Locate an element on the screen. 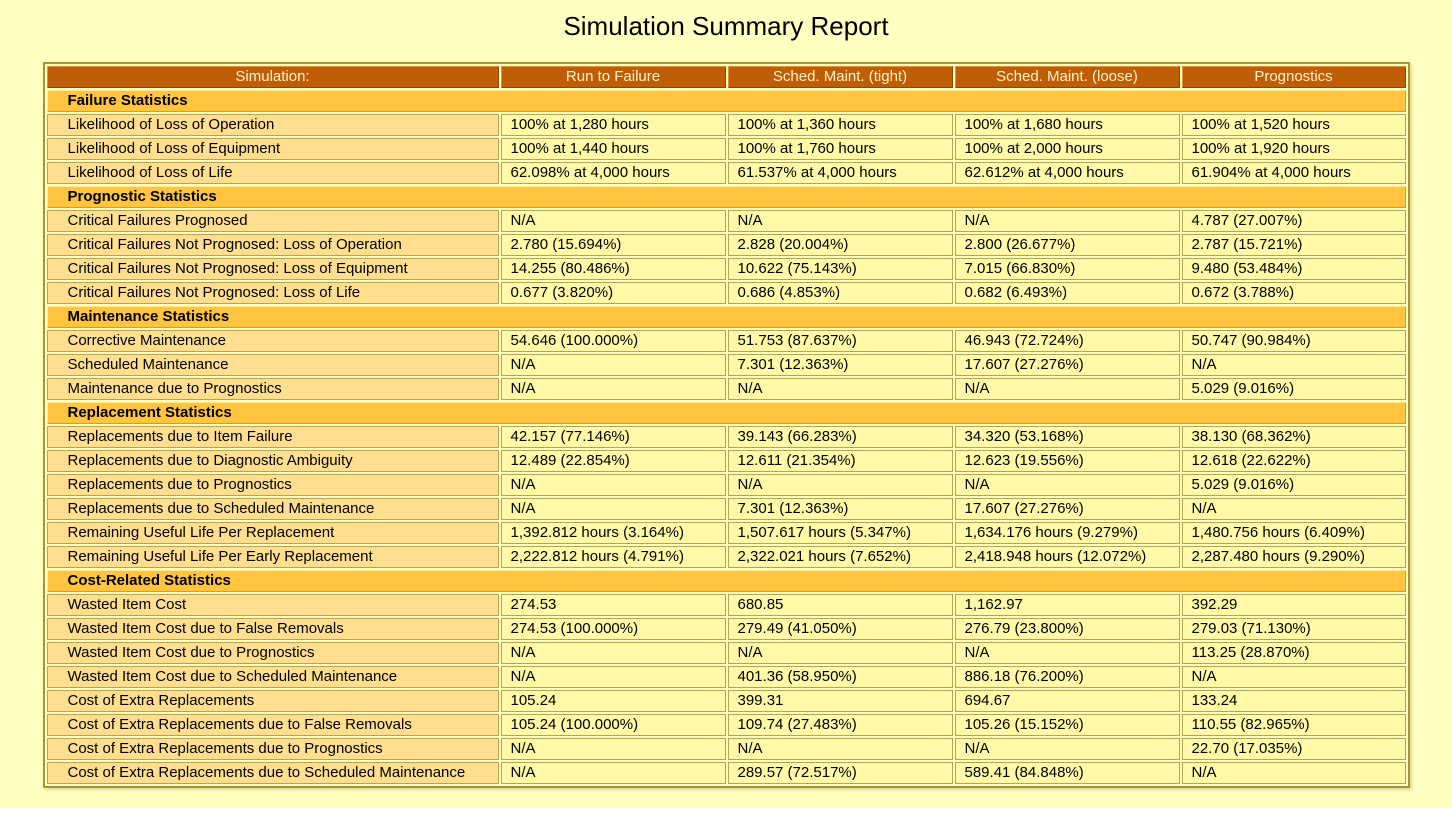  row-value: 279.03 (71.130%) is located at coordinates (1293, 629).